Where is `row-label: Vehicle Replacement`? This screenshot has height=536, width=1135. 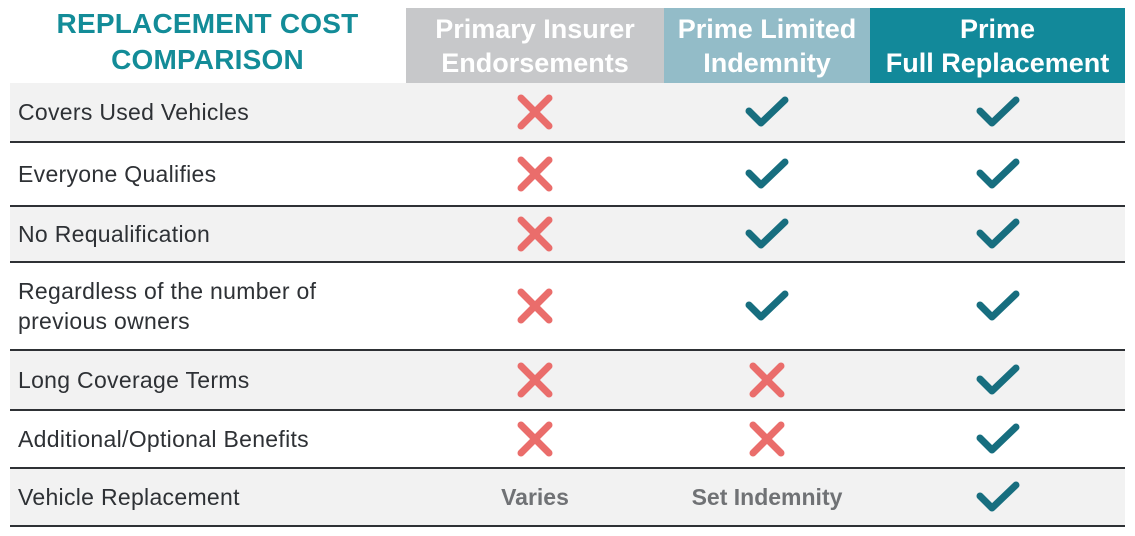
row-label: Vehicle Replacement is located at coordinates (129, 497).